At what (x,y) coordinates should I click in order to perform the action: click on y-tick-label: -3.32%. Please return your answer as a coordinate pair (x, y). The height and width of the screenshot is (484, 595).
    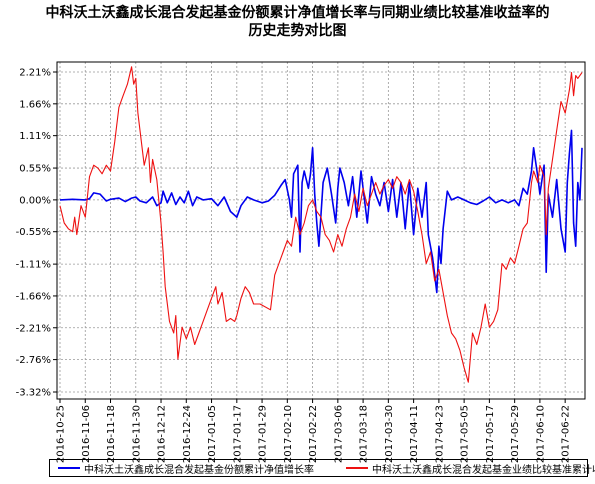
    Looking at the image, I should click on (33, 393).